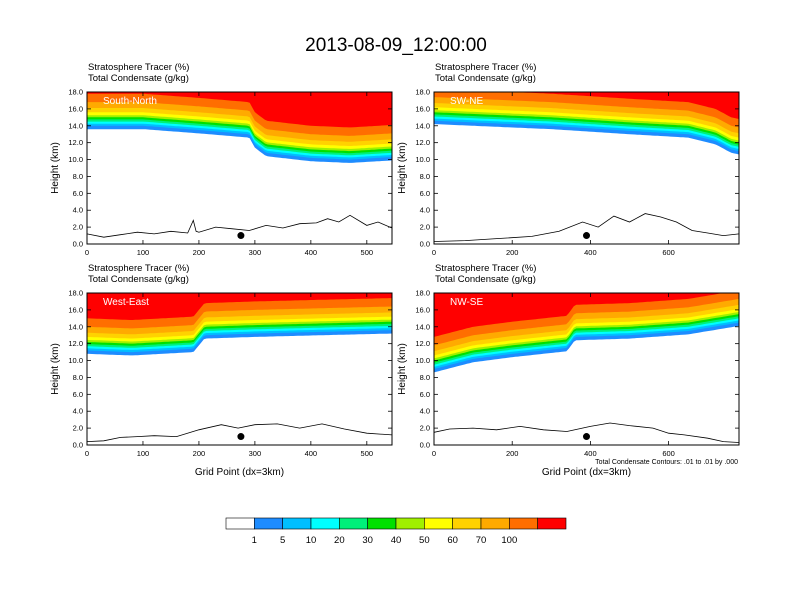  What do you see at coordinates (367, 540) in the screenshot?
I see `colorbar-label: 30` at bounding box center [367, 540].